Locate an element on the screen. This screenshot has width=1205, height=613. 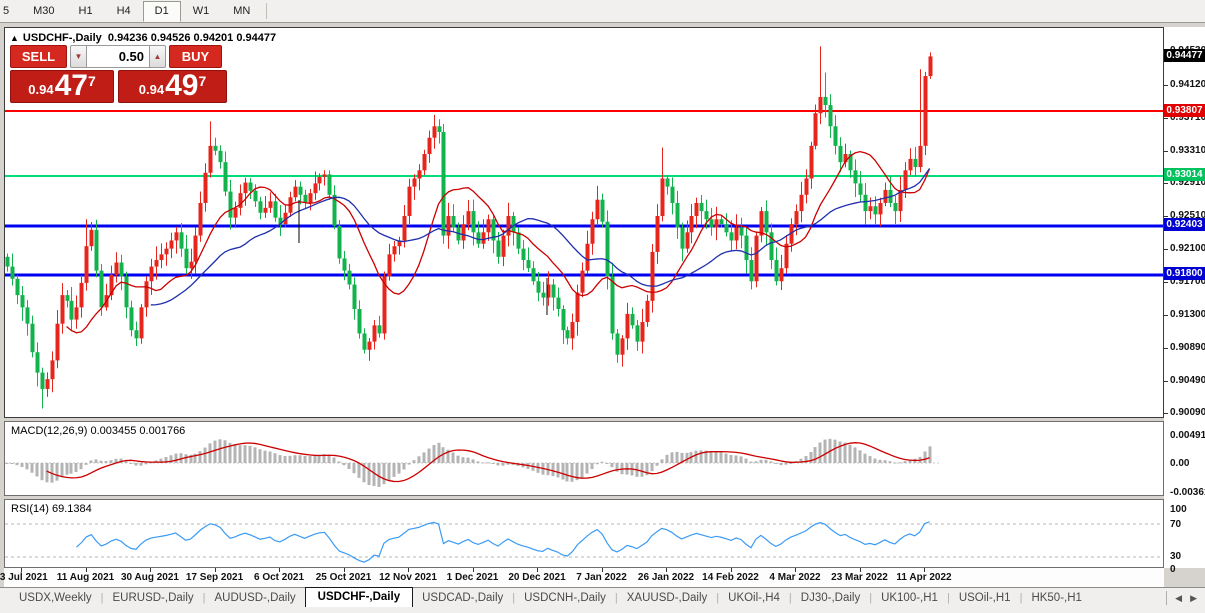
symbol-tab-uk100: UK100-,H1 is located at coordinates (909, 598).